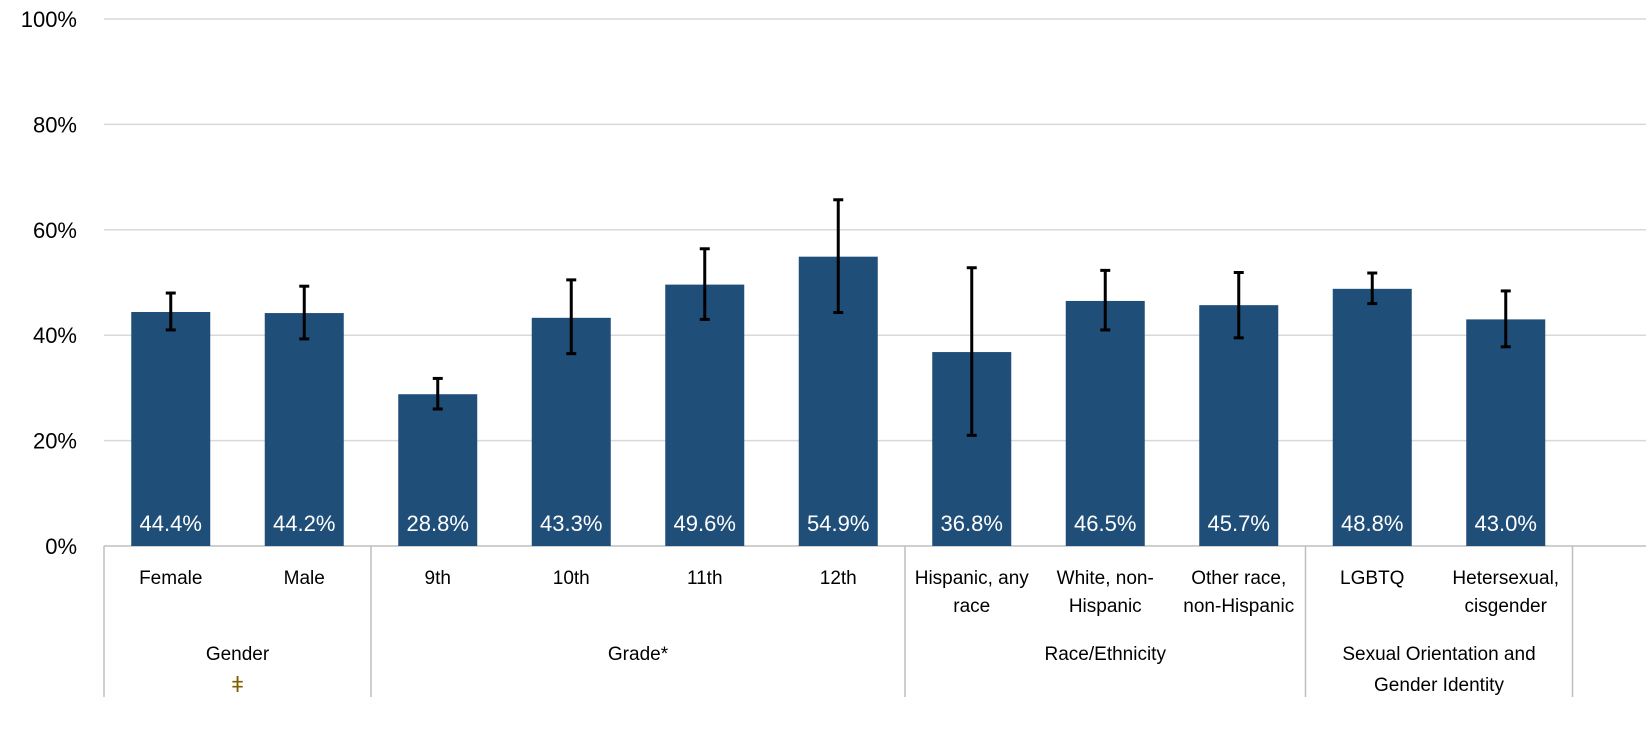  I want to click on group-label: Sexual Orientation and, so click(1438, 654).